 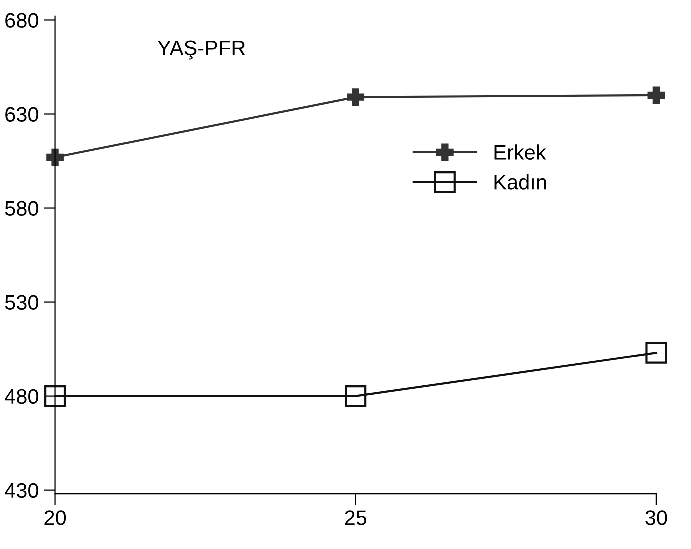 What do you see at coordinates (21, 490) in the screenshot?
I see `y-tick-label: 430` at bounding box center [21, 490].